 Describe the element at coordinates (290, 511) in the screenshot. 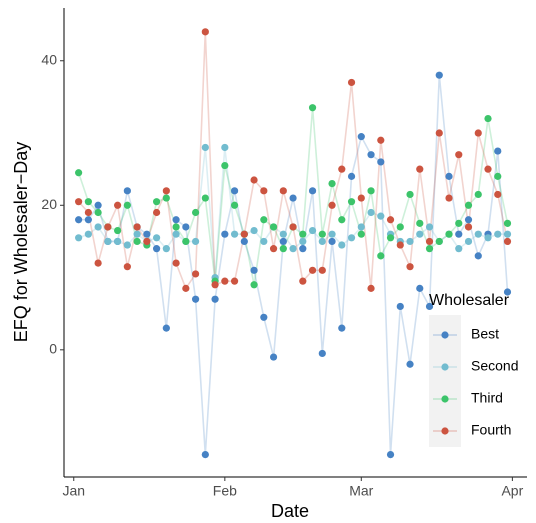

I see `x-axis-label: Date` at that location.